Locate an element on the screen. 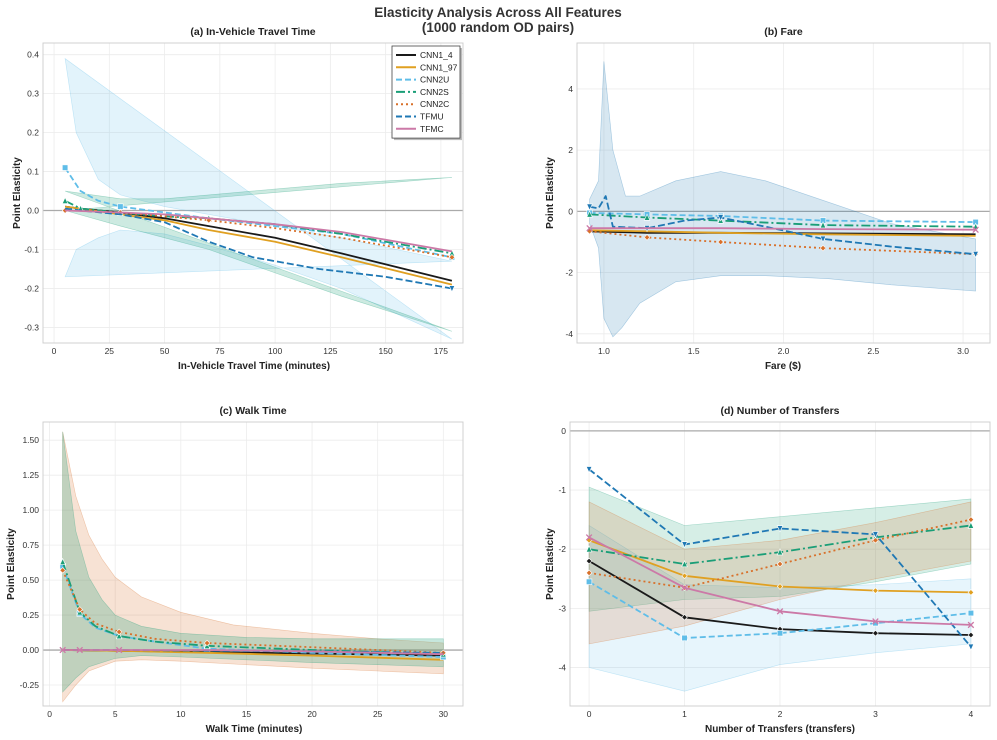  series-line-cnn2s is located at coordinates (258, 227).